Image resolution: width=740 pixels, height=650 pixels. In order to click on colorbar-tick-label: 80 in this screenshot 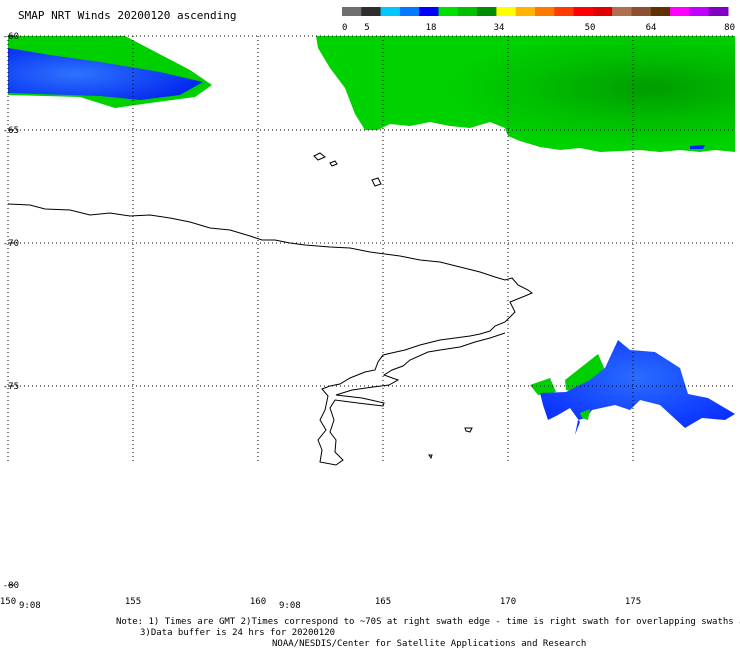, I will do `click(729, 28)`.